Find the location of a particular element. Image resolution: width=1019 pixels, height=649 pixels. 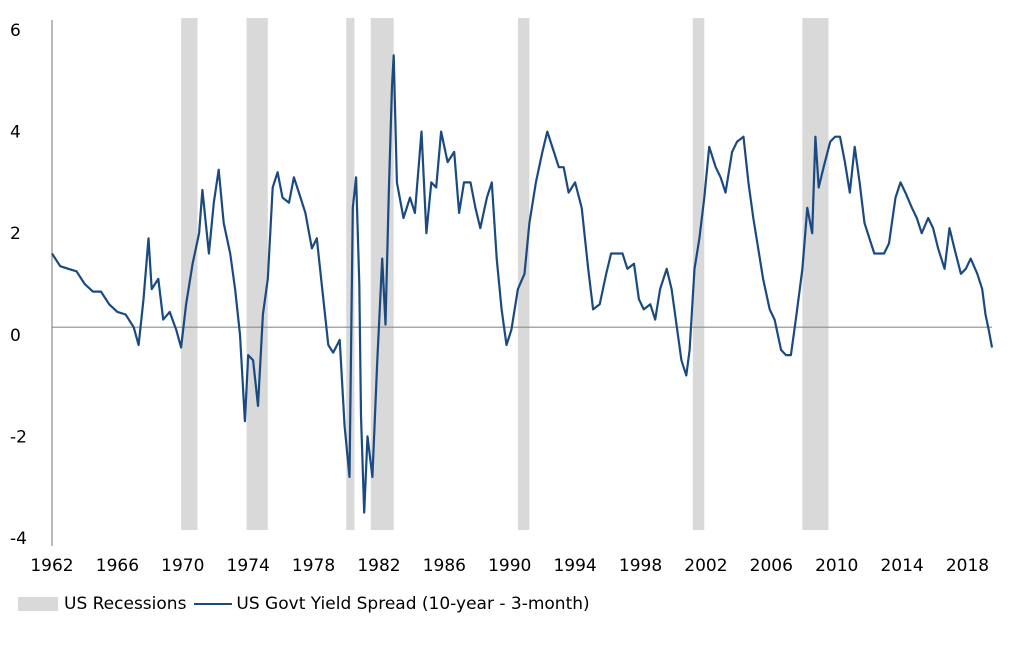

spread-swatch is located at coordinates (213, 604).